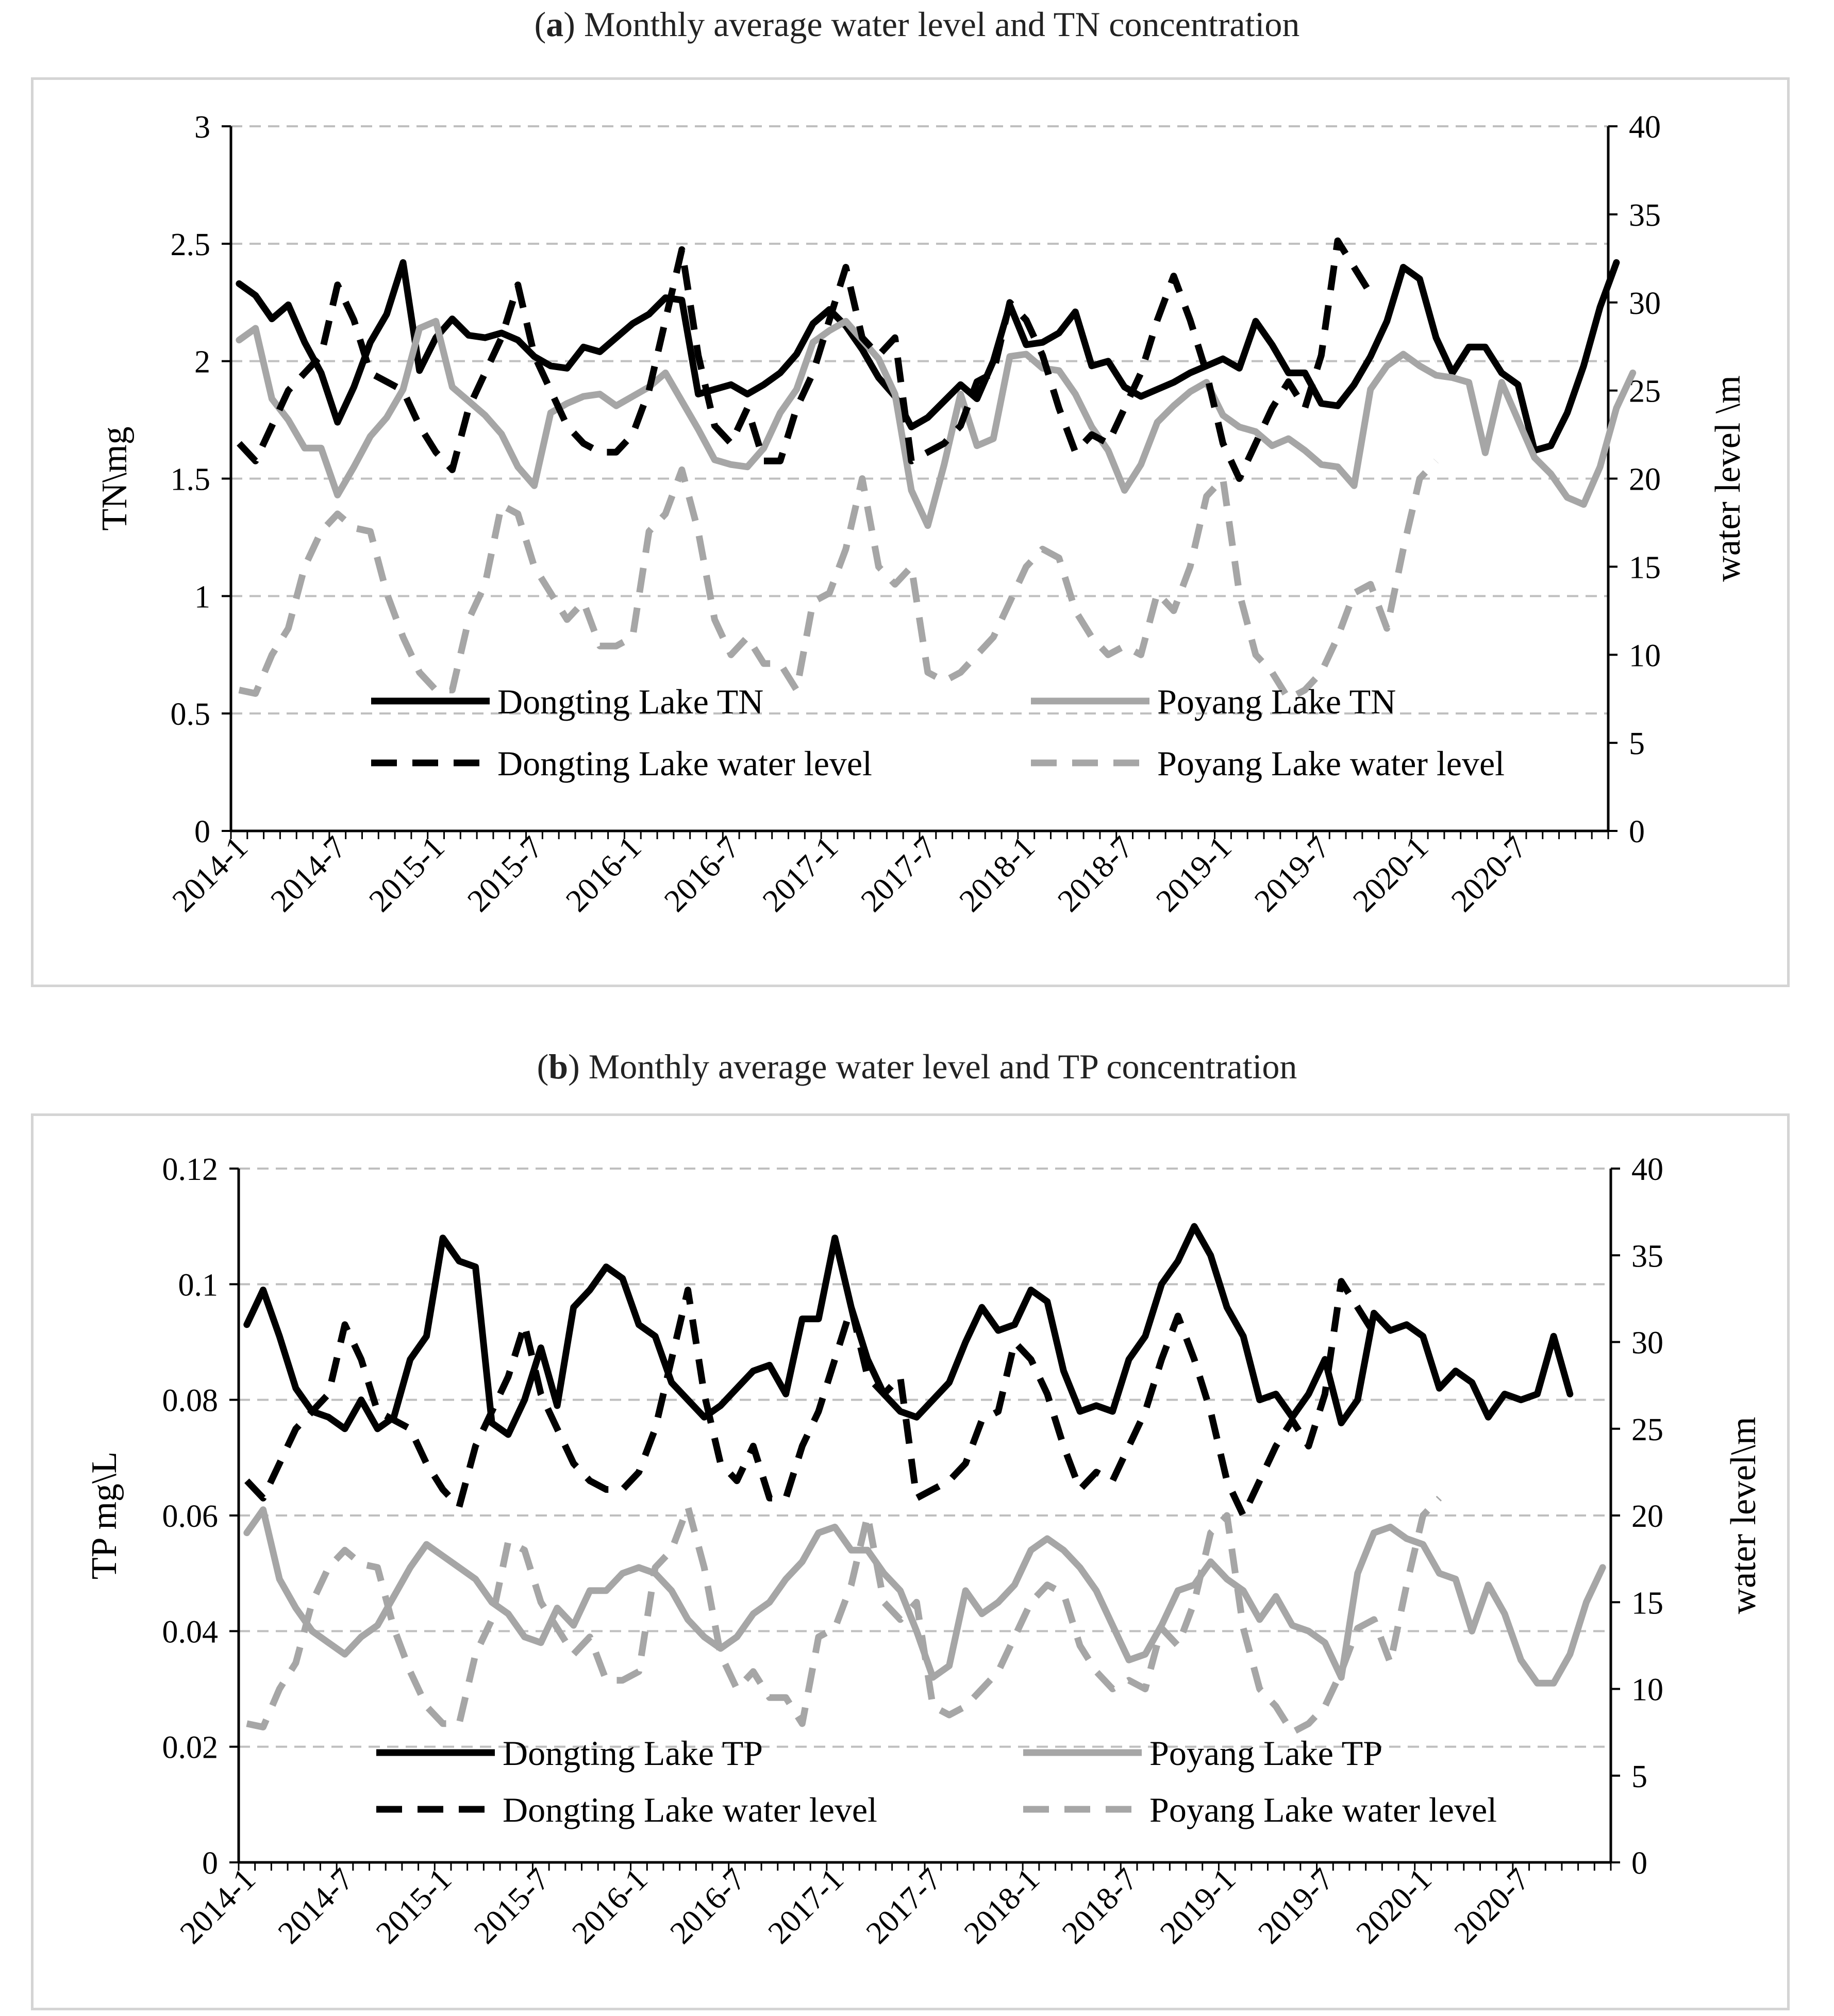 The image size is (1834, 2016). Describe the element at coordinates (202, 127) in the screenshot. I see `left-tick-label: 3` at that location.